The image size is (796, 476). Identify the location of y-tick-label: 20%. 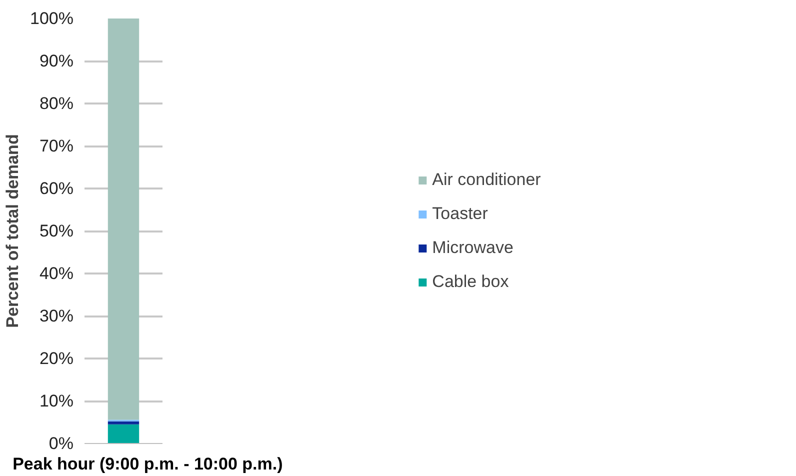
(56, 358).